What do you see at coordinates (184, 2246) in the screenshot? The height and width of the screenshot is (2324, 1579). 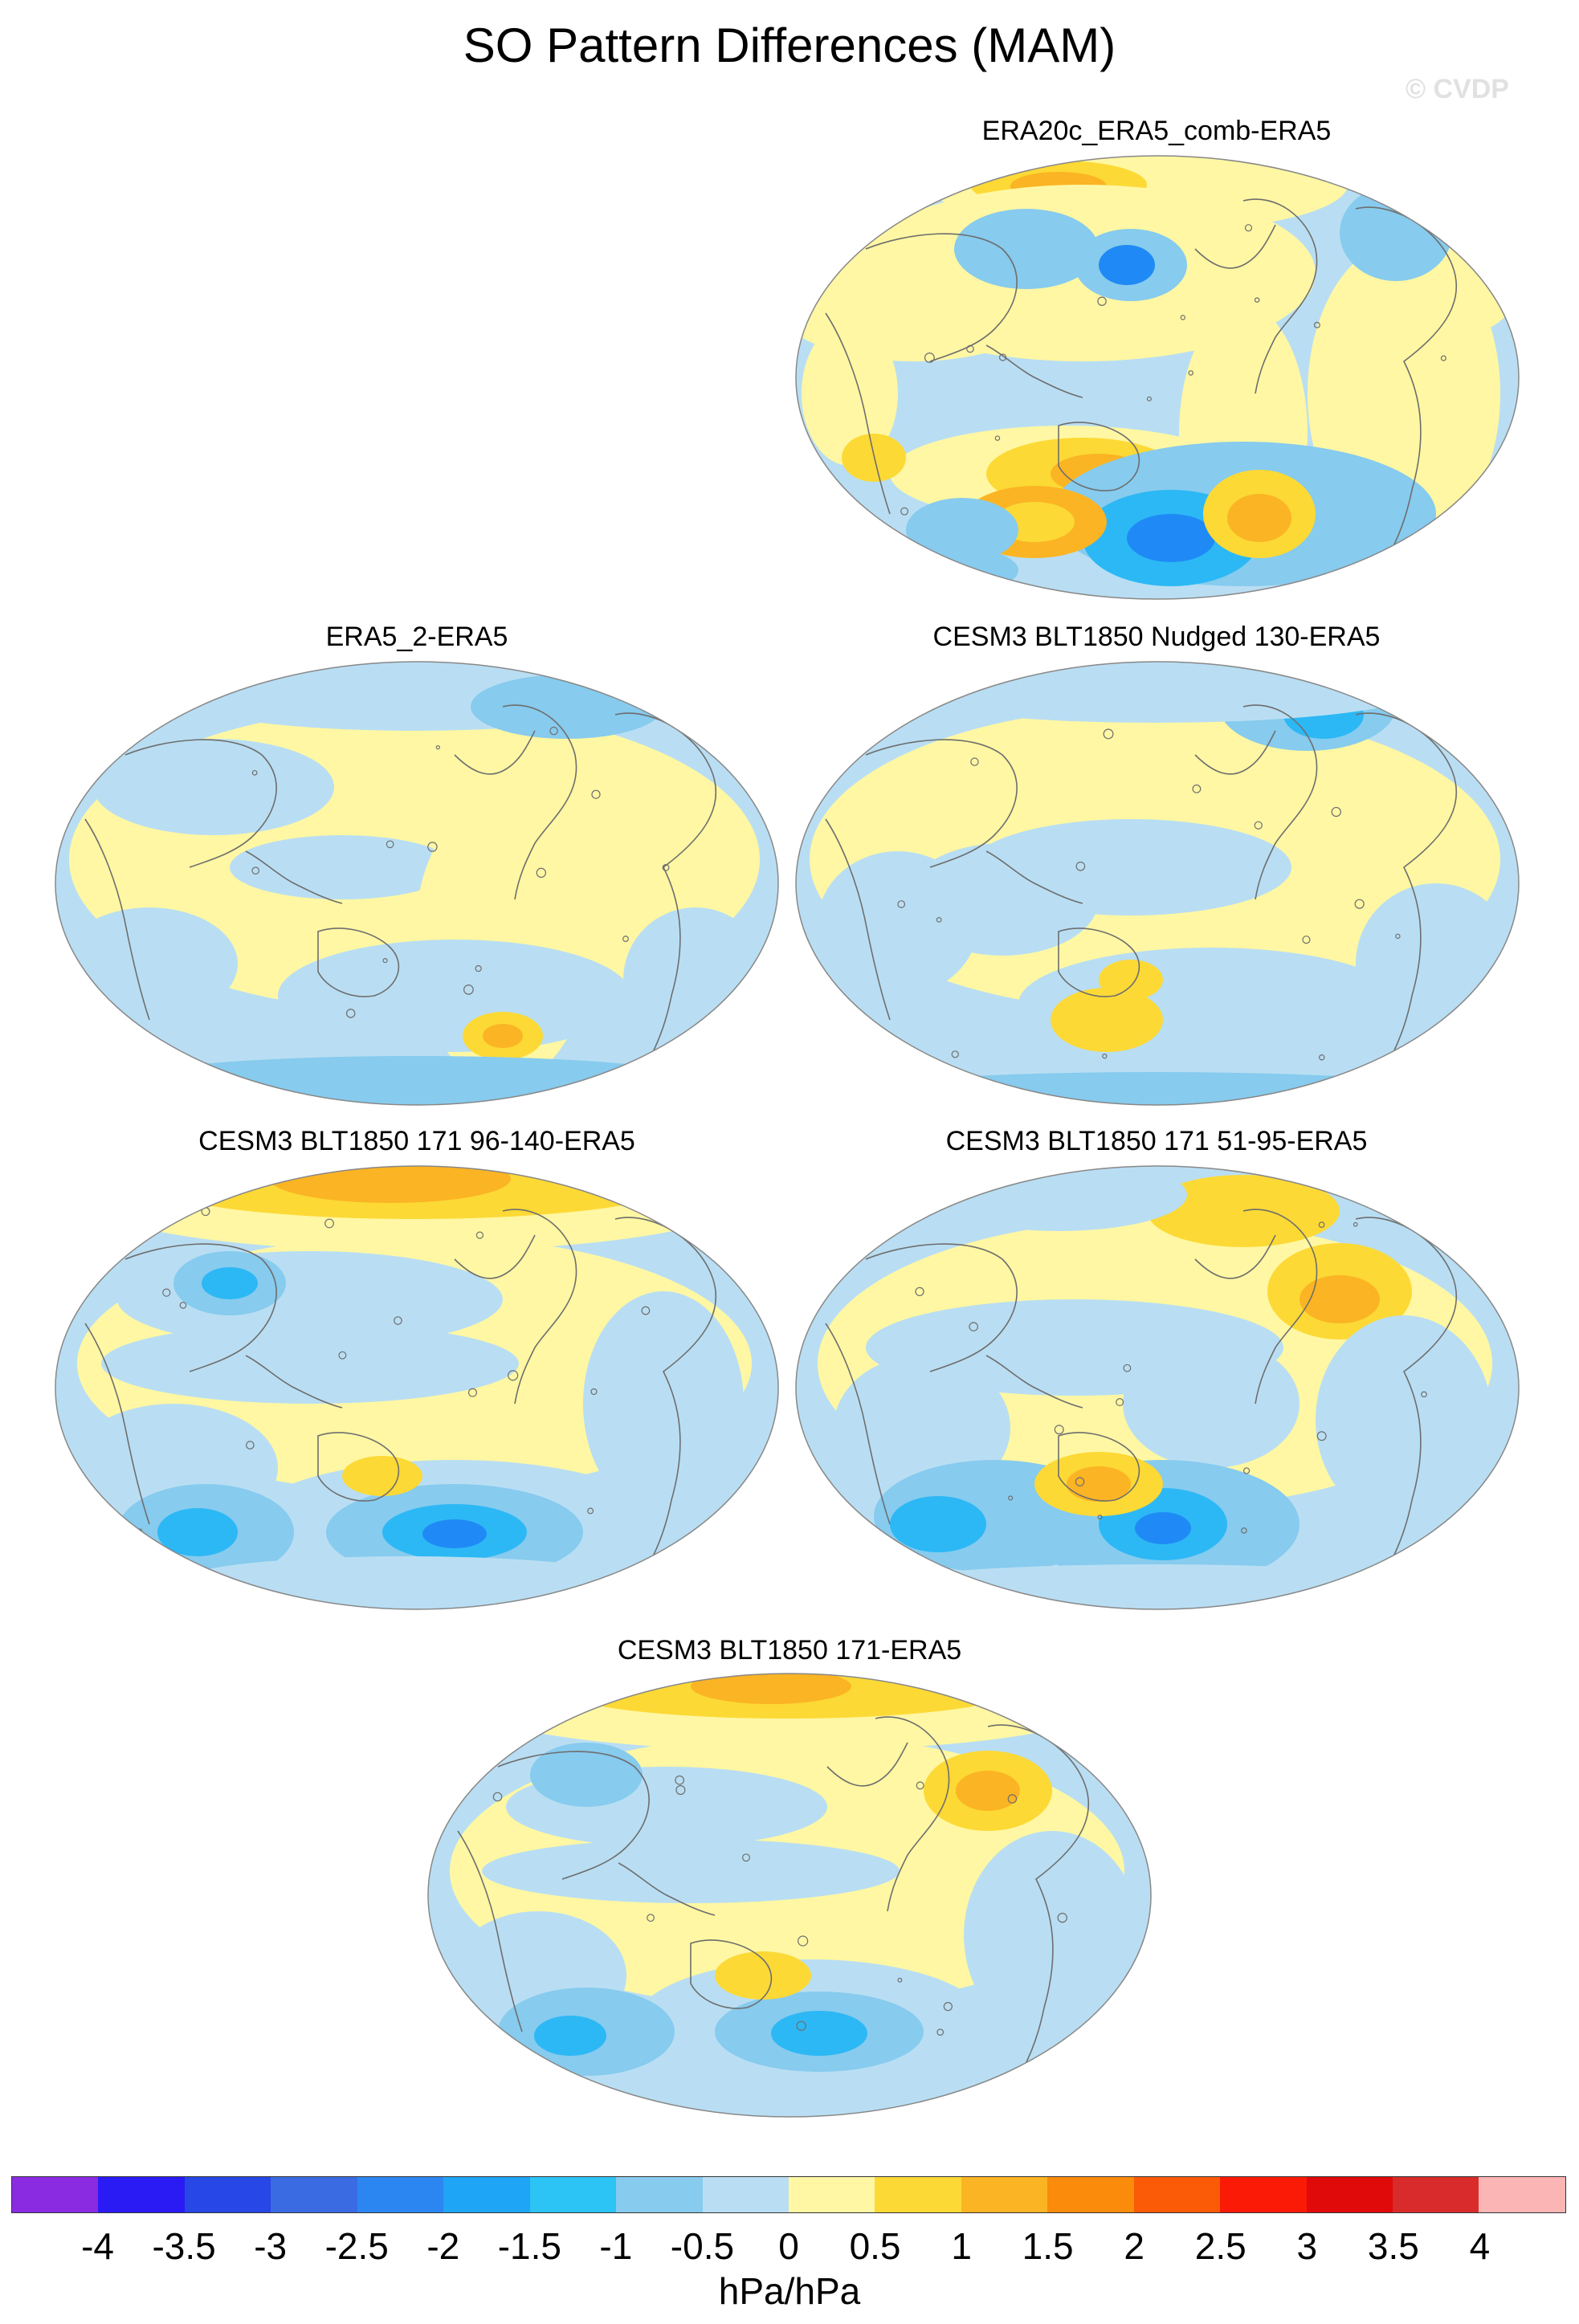 I see `colorbar-tick-label: -3.5` at bounding box center [184, 2246].